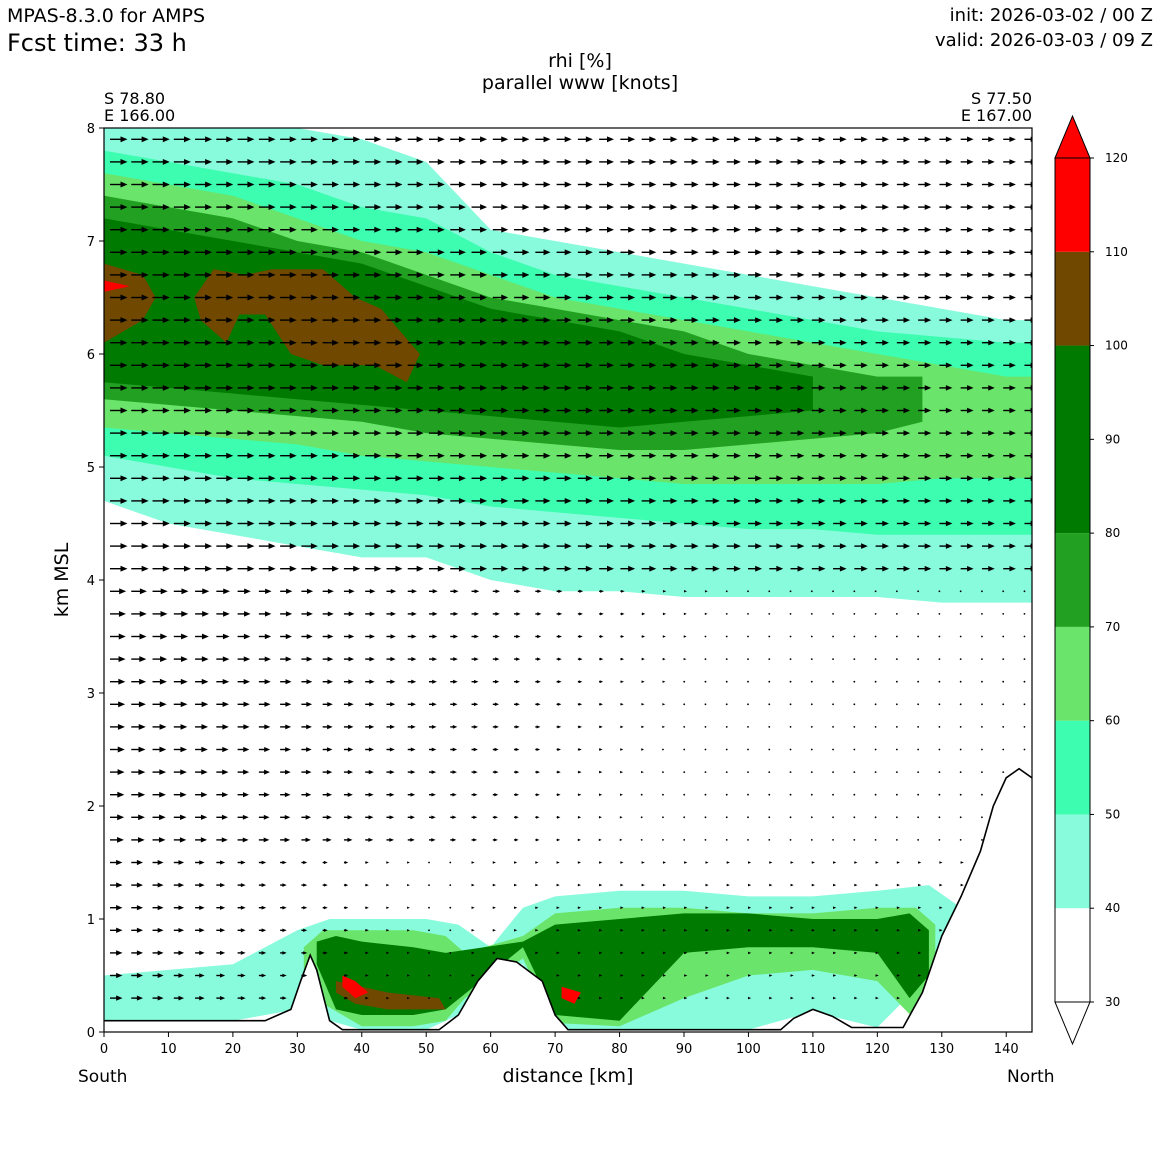  I want to click on south-end-label: South, so click(103, 1077).